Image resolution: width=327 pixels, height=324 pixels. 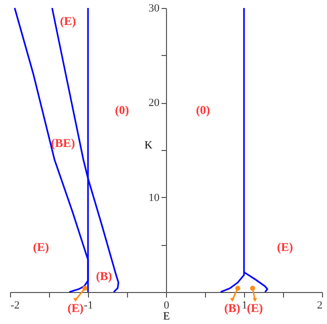 I want to click on x-tick-label: -2, so click(x=15, y=306).